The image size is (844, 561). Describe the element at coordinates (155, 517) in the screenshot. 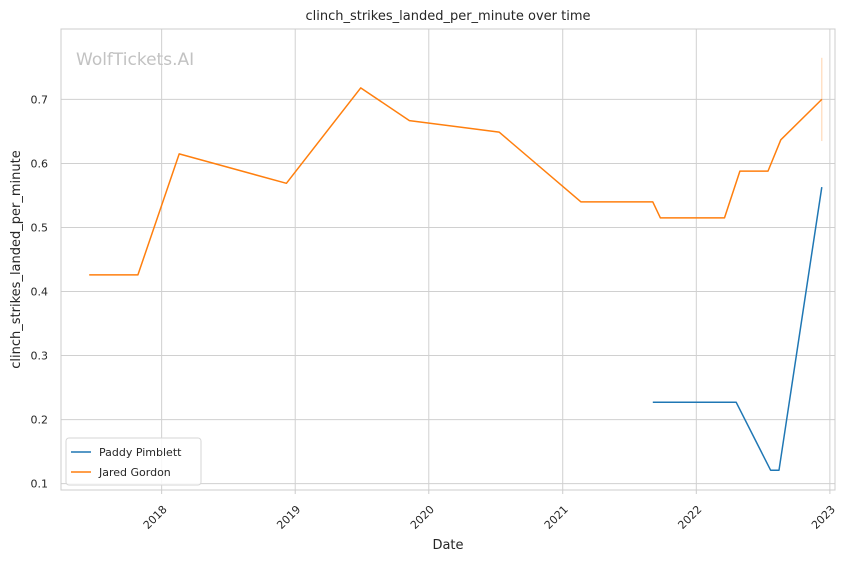

I see `x-tick-label: 2018` at that location.